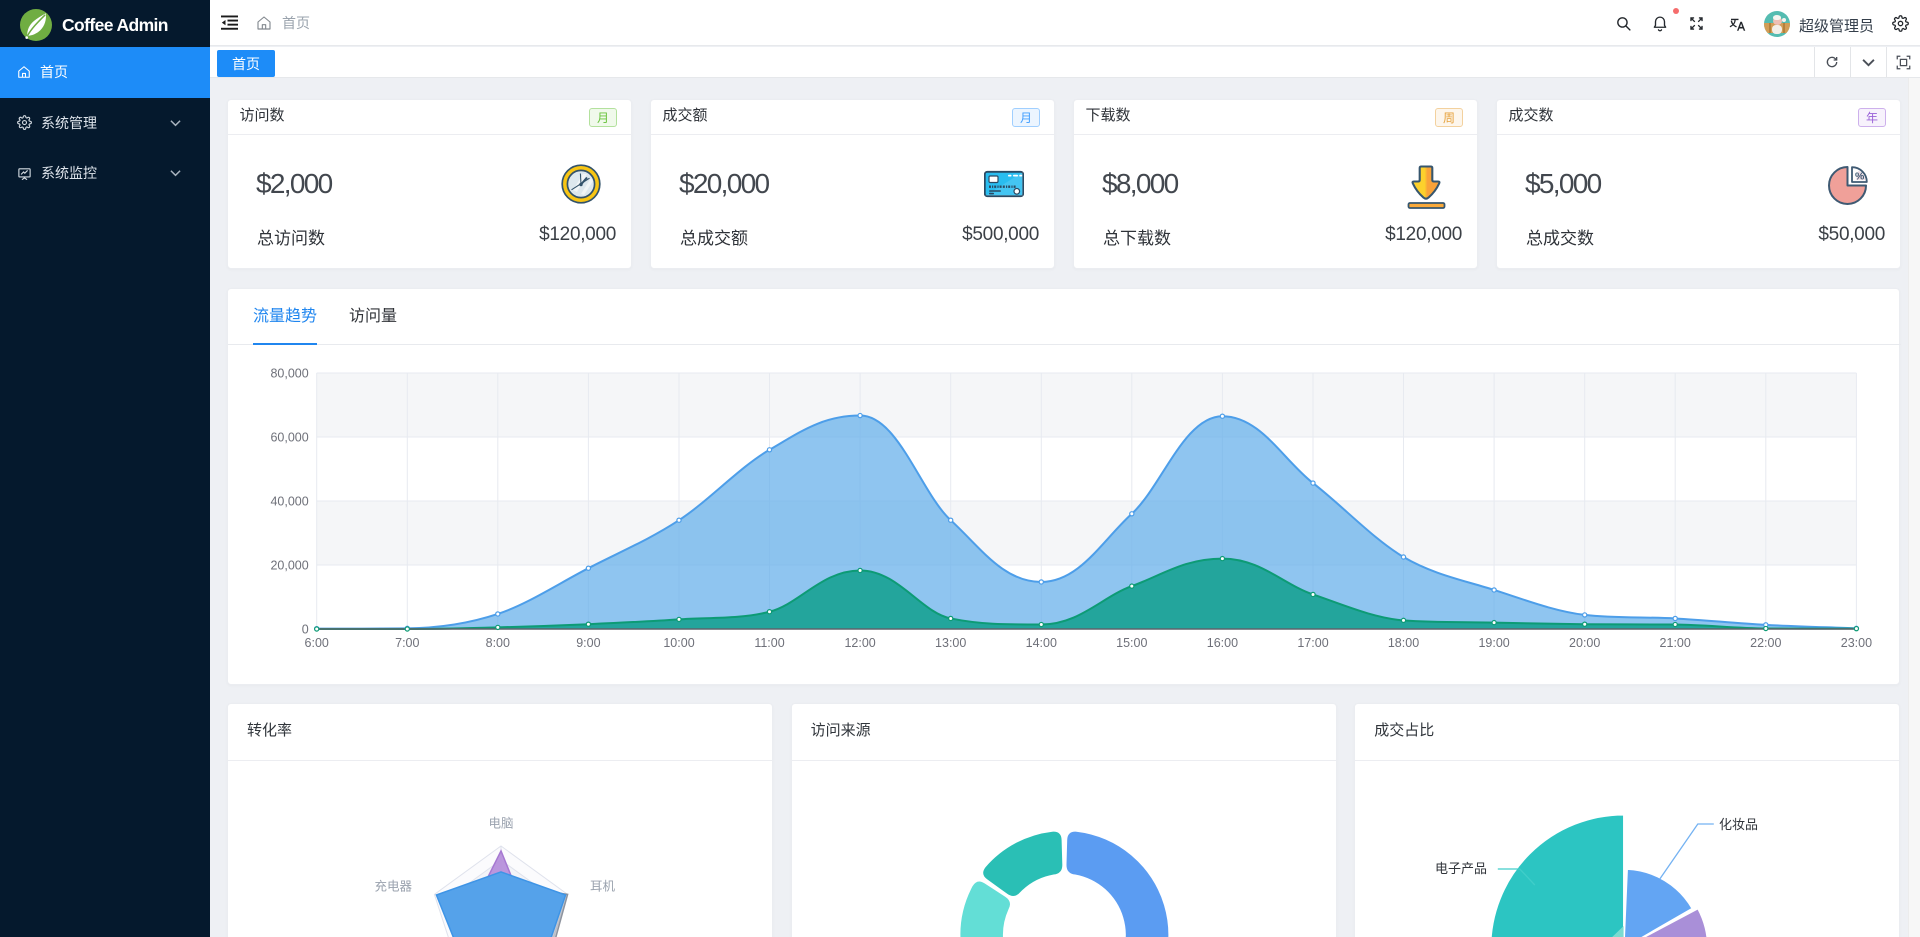  I want to click on svg-text: 7:00, so click(407, 643).